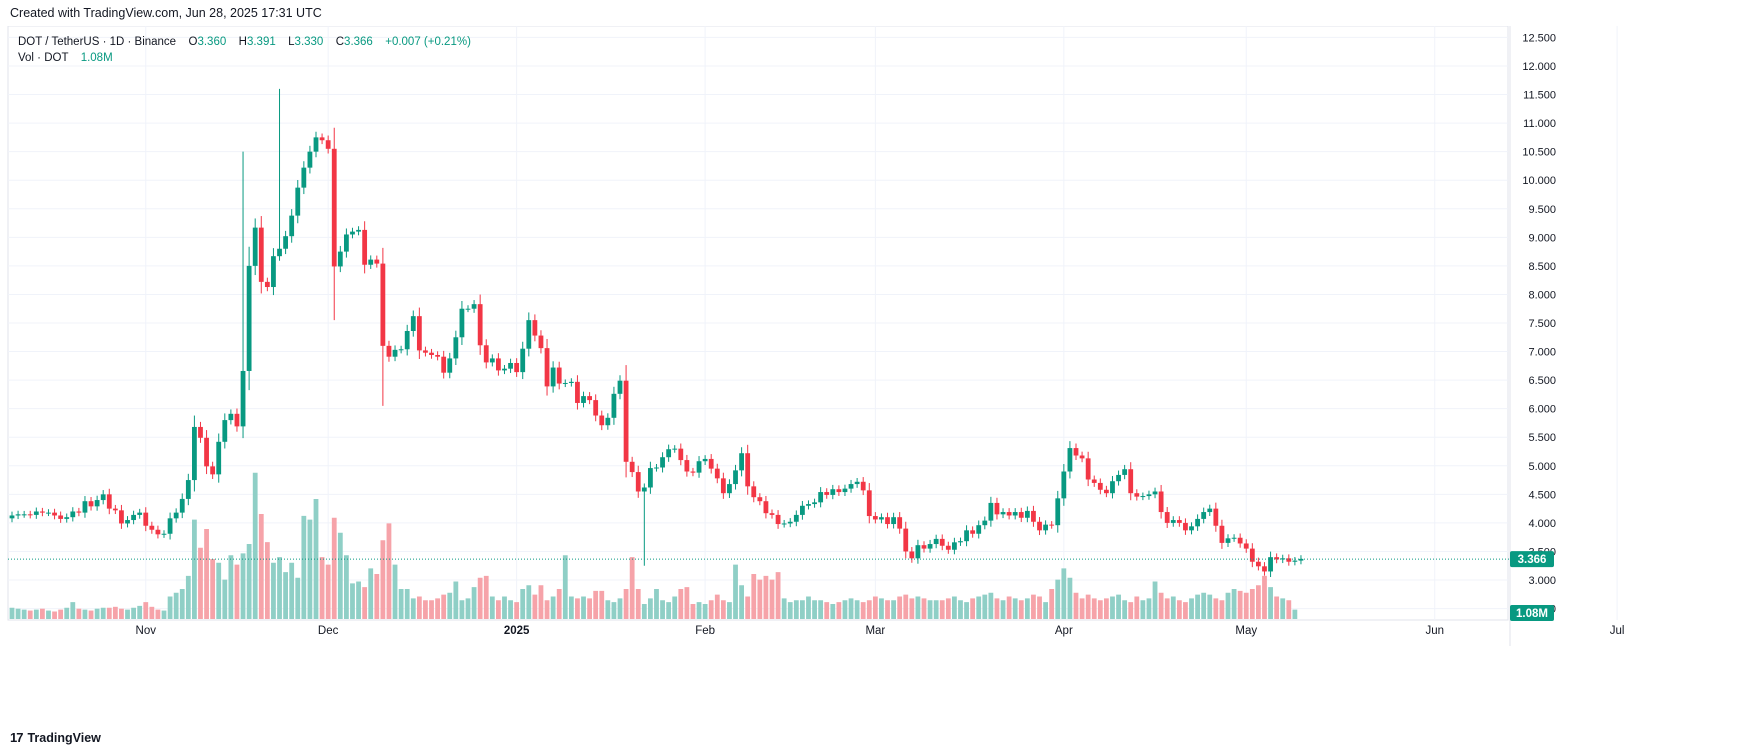 Image resolution: width=1754 pixels, height=756 pixels. Describe the element at coordinates (17, 737) in the screenshot. I see `tradingview-logo-icon: 17` at that location.